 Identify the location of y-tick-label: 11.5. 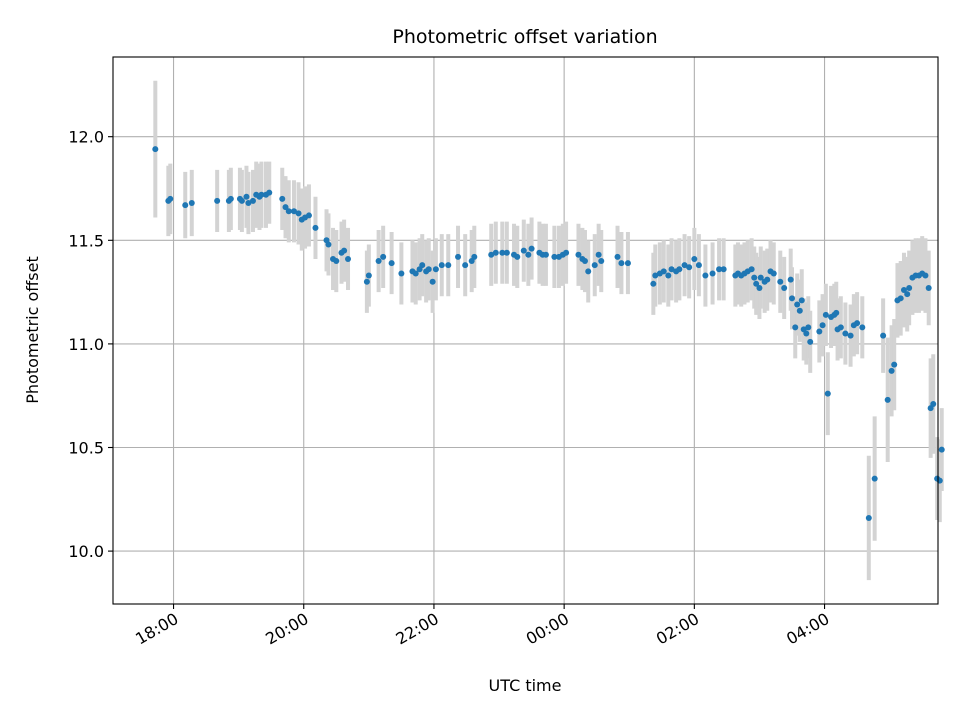
(86, 240).